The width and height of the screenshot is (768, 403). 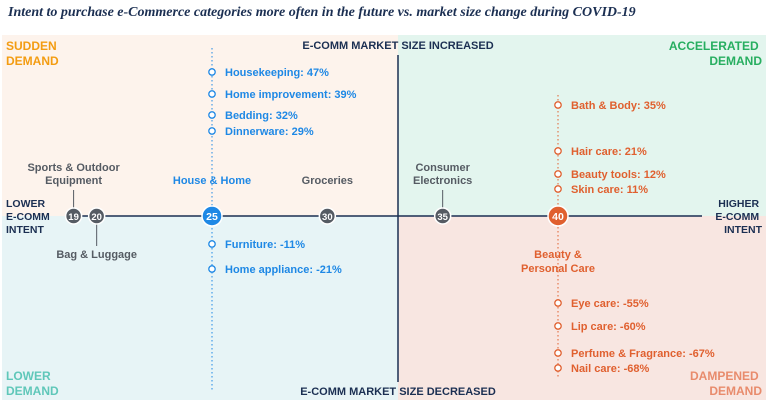 I want to click on point-value-30: 30, so click(x=327, y=217).